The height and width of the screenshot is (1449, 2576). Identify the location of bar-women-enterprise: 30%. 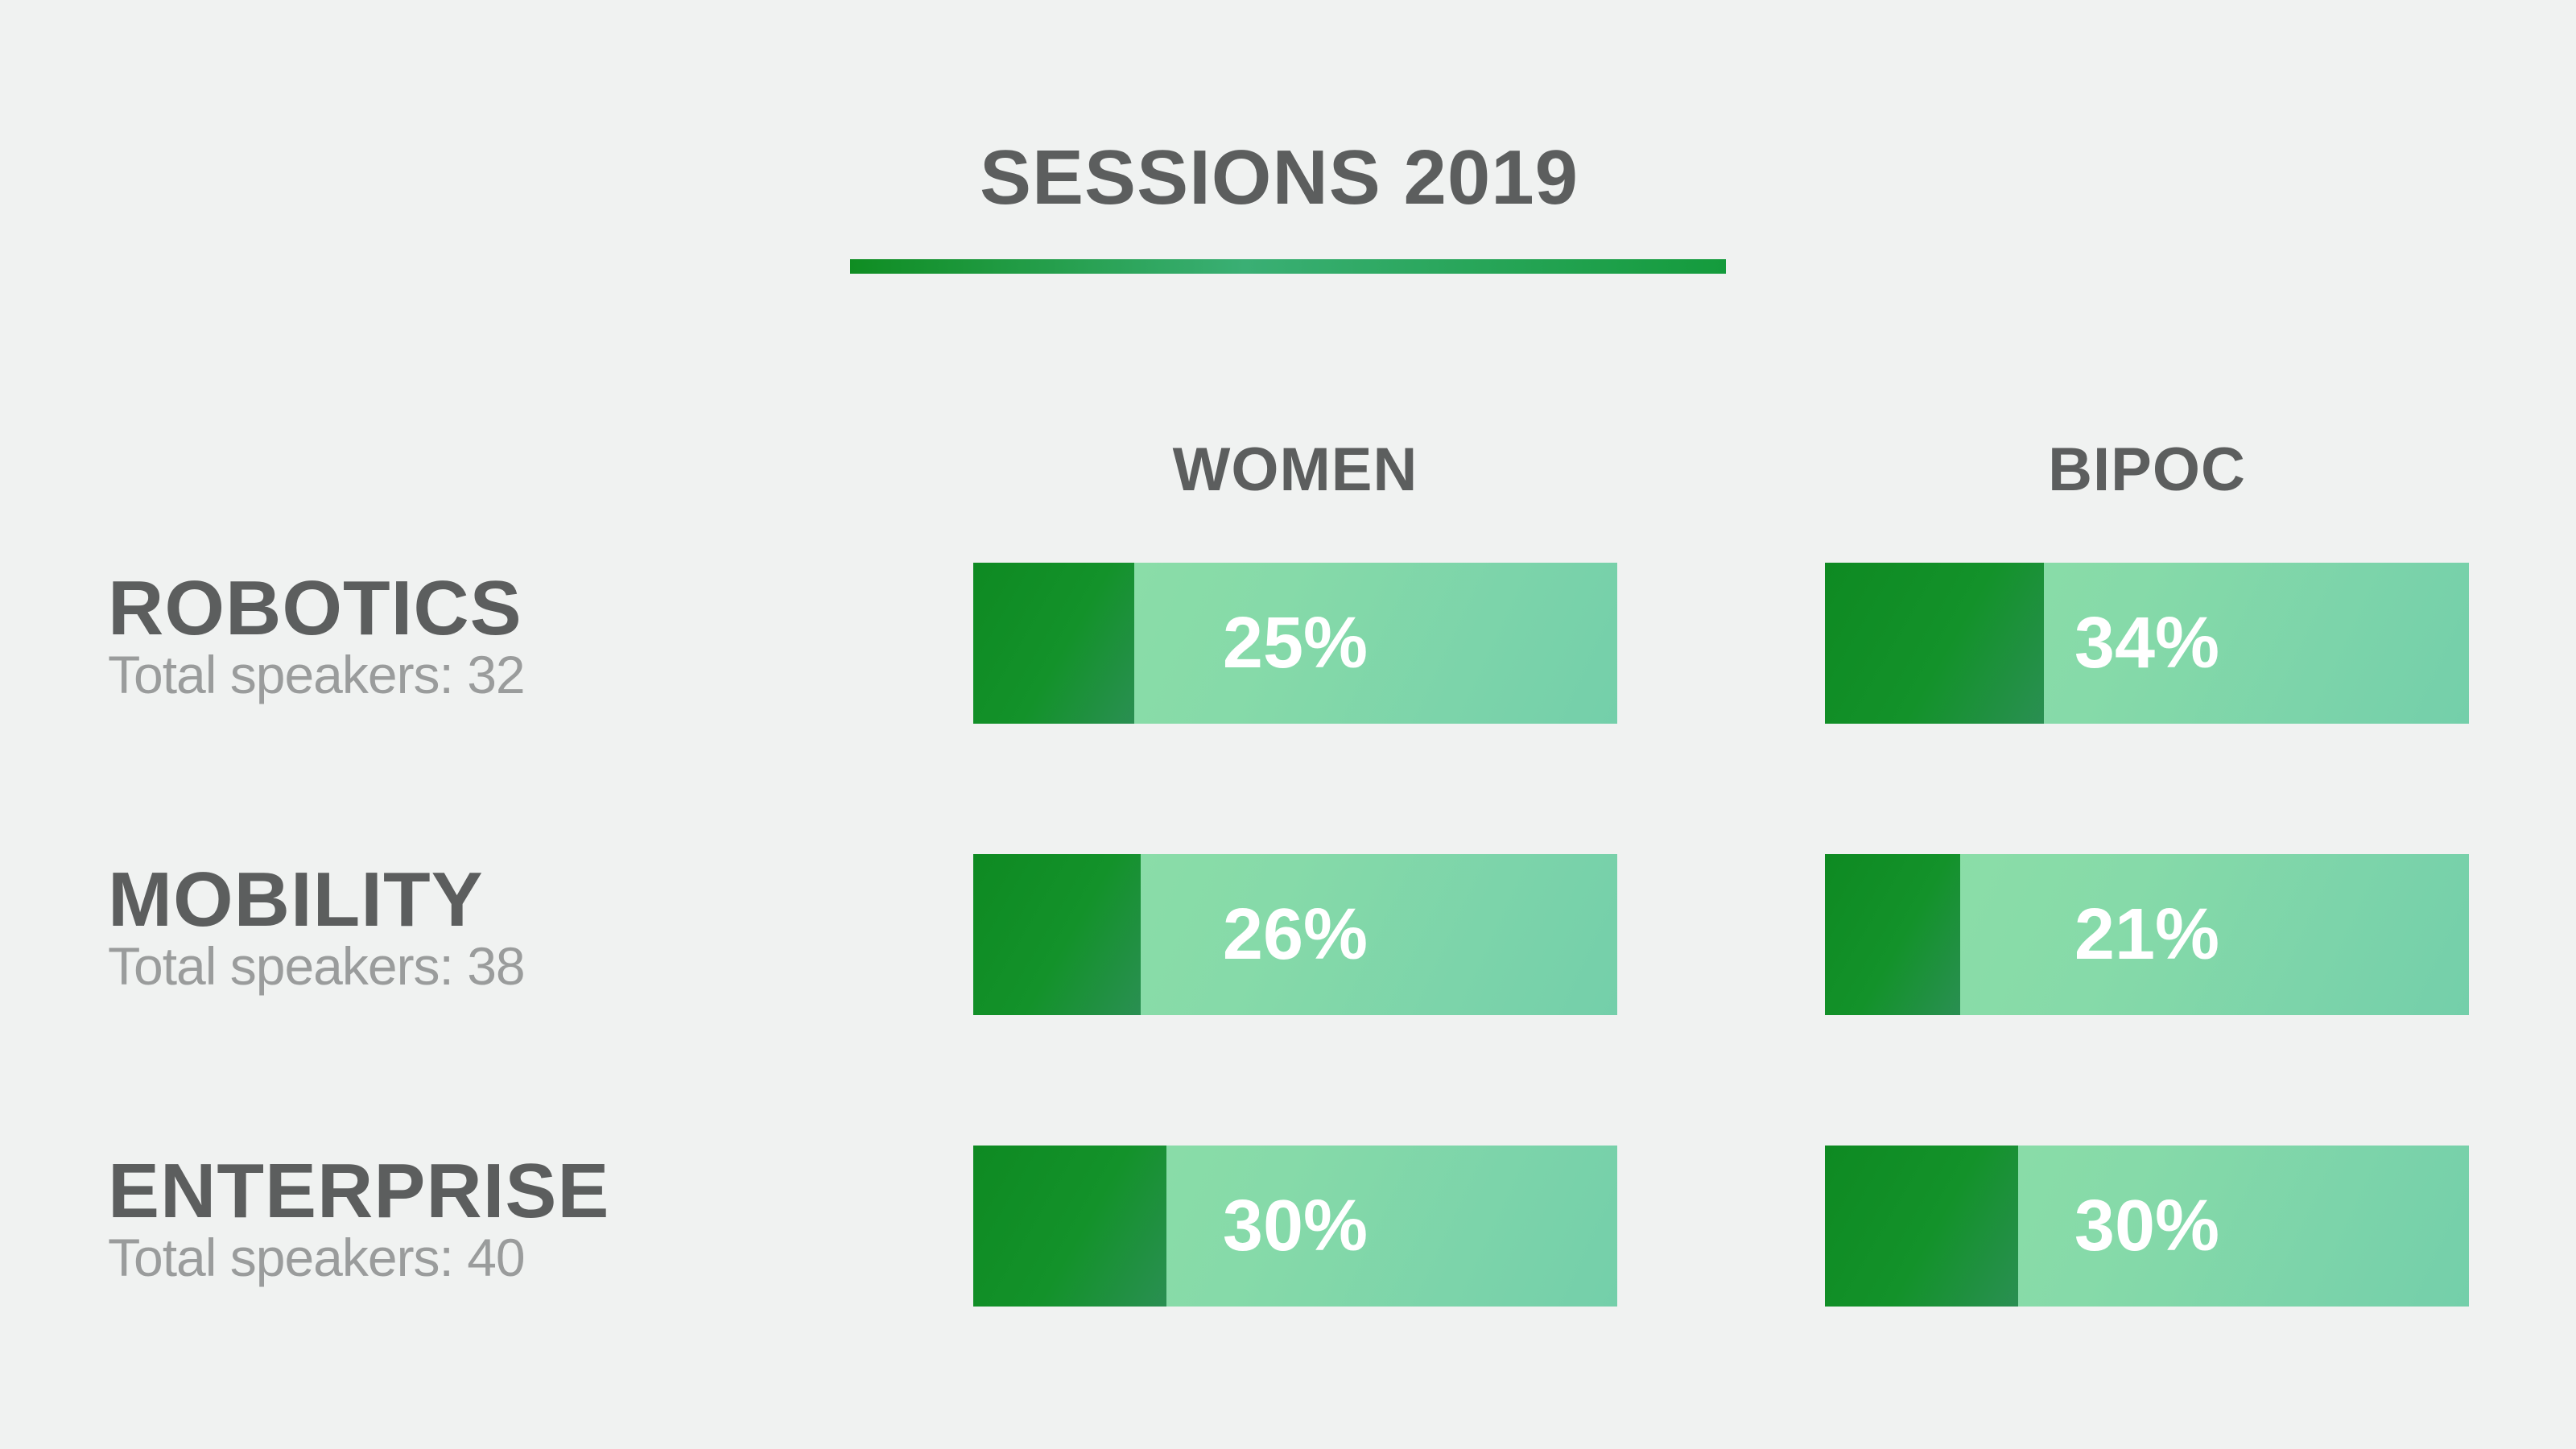
(1295, 1226).